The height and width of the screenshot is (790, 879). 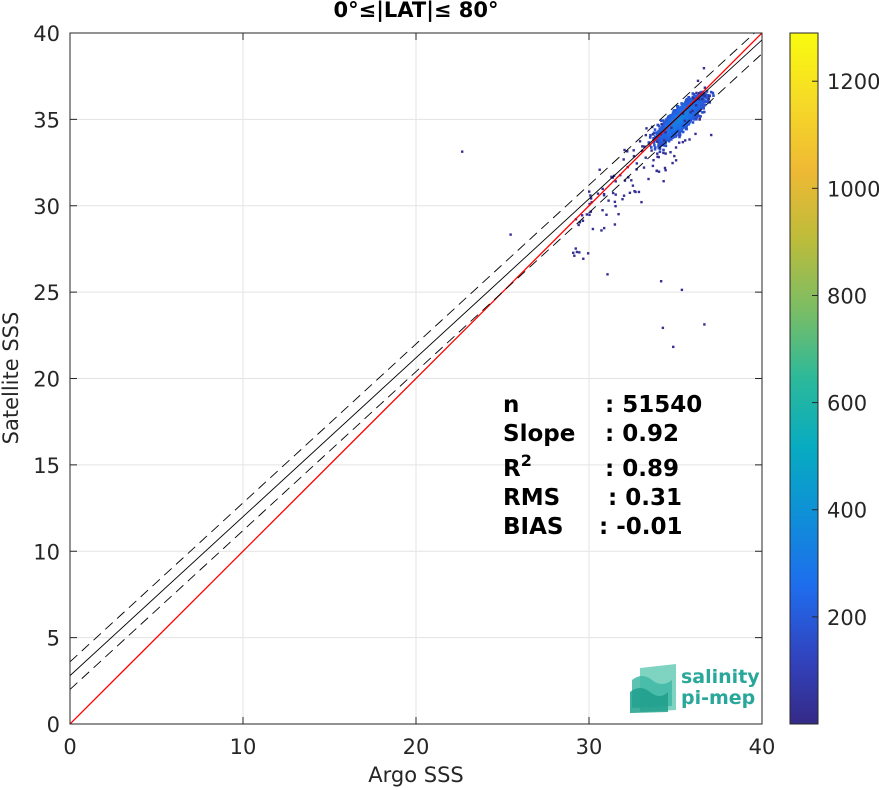 What do you see at coordinates (642, 434) in the screenshot?
I see `stat-value: : 0.92` at bounding box center [642, 434].